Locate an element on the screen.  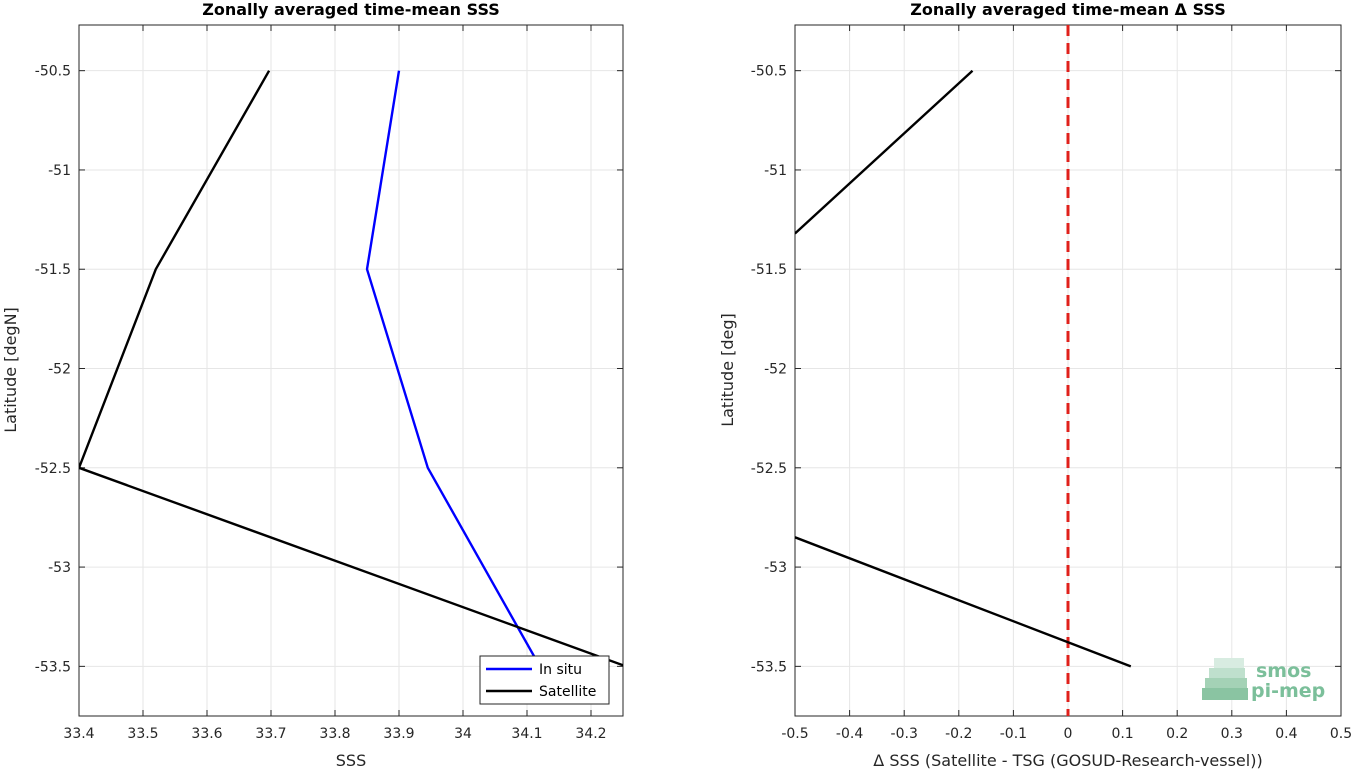
x-tick-label: 0.1 is located at coordinates (1122, 734).